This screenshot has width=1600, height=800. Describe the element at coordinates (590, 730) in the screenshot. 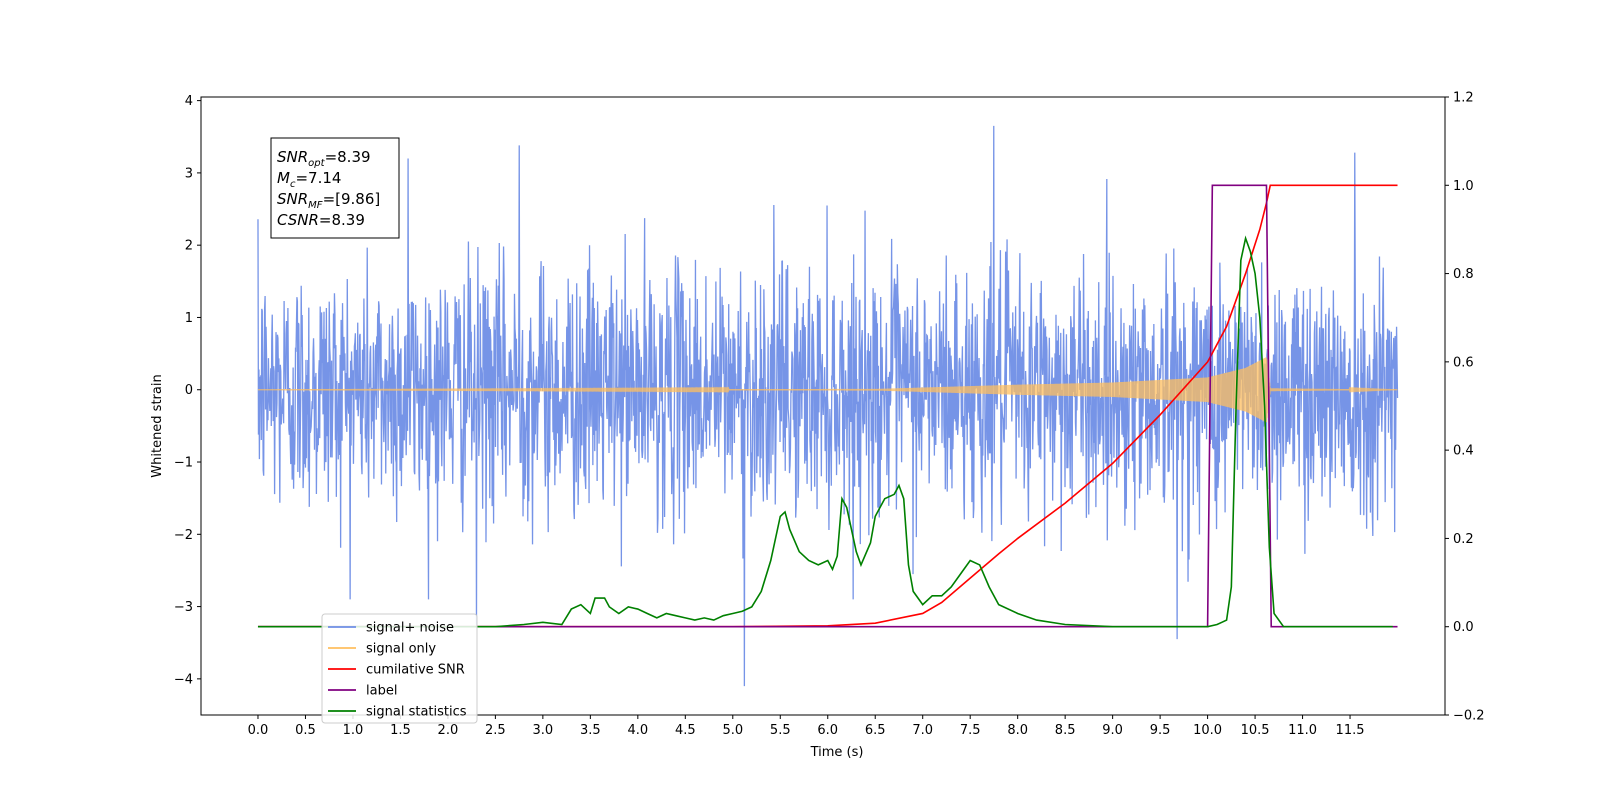

I see `x-tick-label: 3.5` at that location.